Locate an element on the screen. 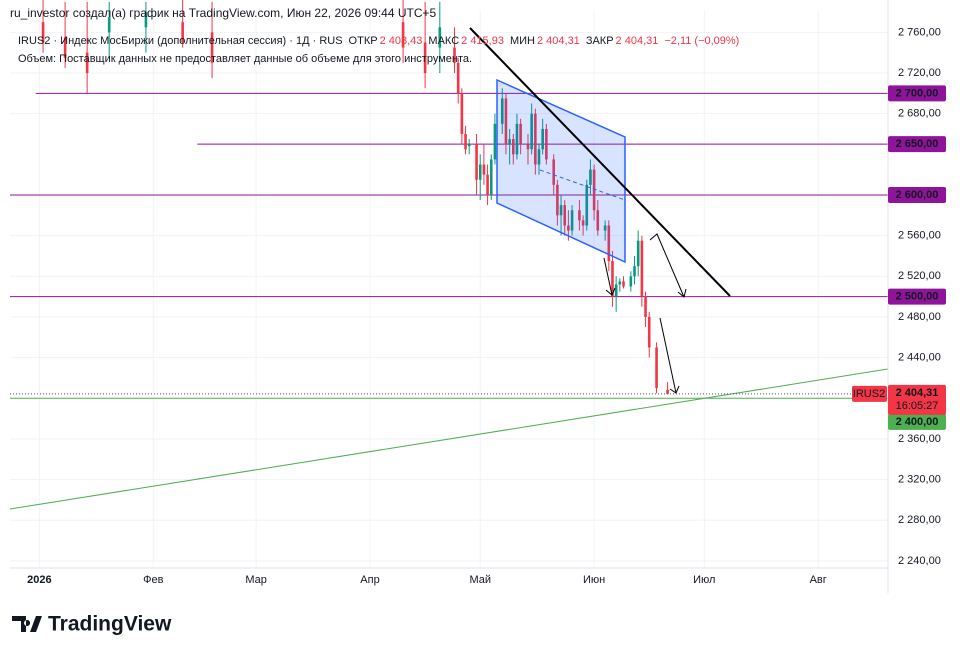 The width and height of the screenshot is (965, 659). y-tick-label: 2 440,00 is located at coordinates (919, 358).